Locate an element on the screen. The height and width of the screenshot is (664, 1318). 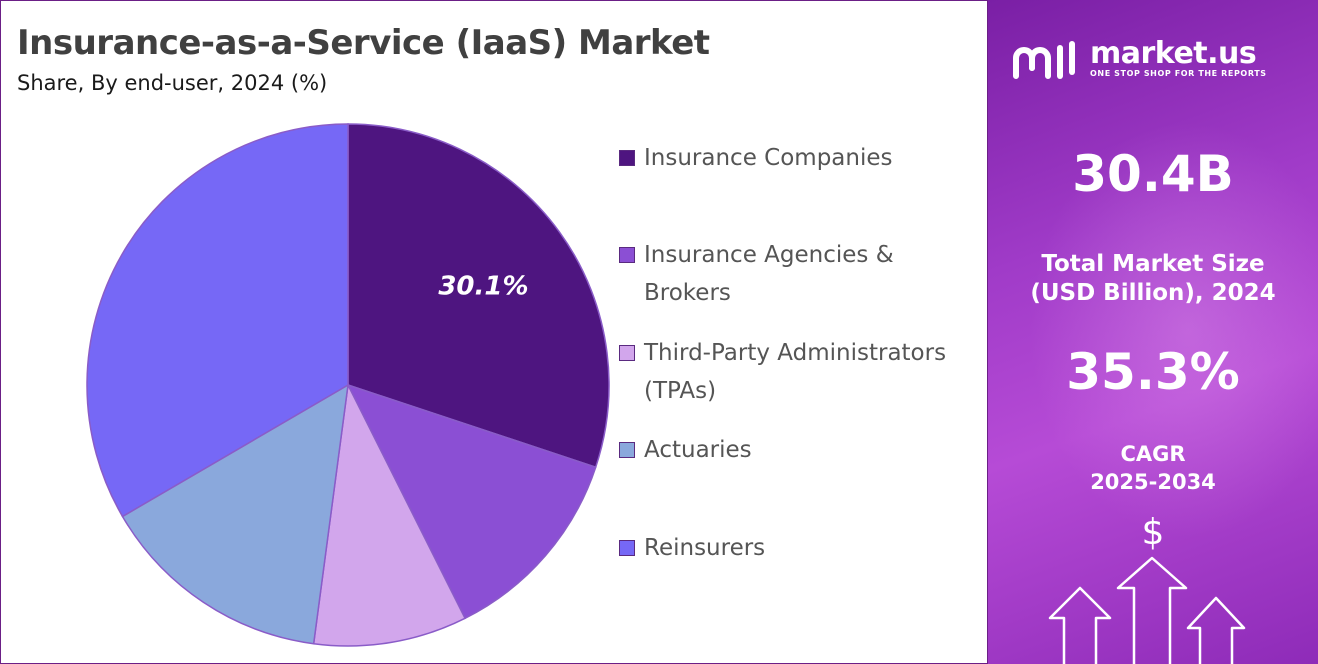
cagr-label: CAGR 2025-2034 is located at coordinates (1153, 468).